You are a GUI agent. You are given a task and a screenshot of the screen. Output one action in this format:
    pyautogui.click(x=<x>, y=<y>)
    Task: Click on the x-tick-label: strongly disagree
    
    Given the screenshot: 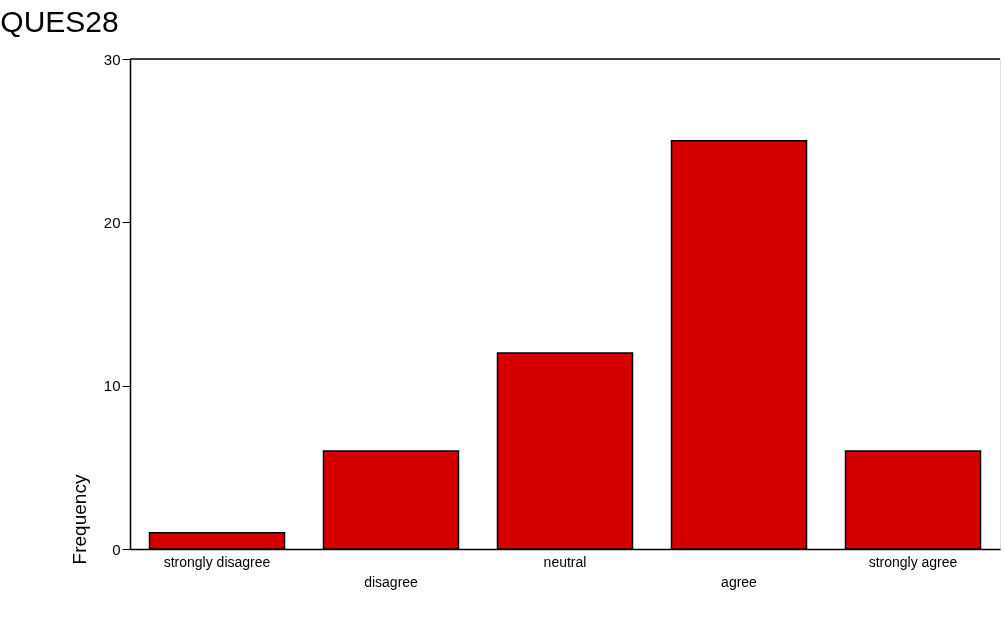 What is the action you would take?
    pyautogui.click(x=217, y=561)
    